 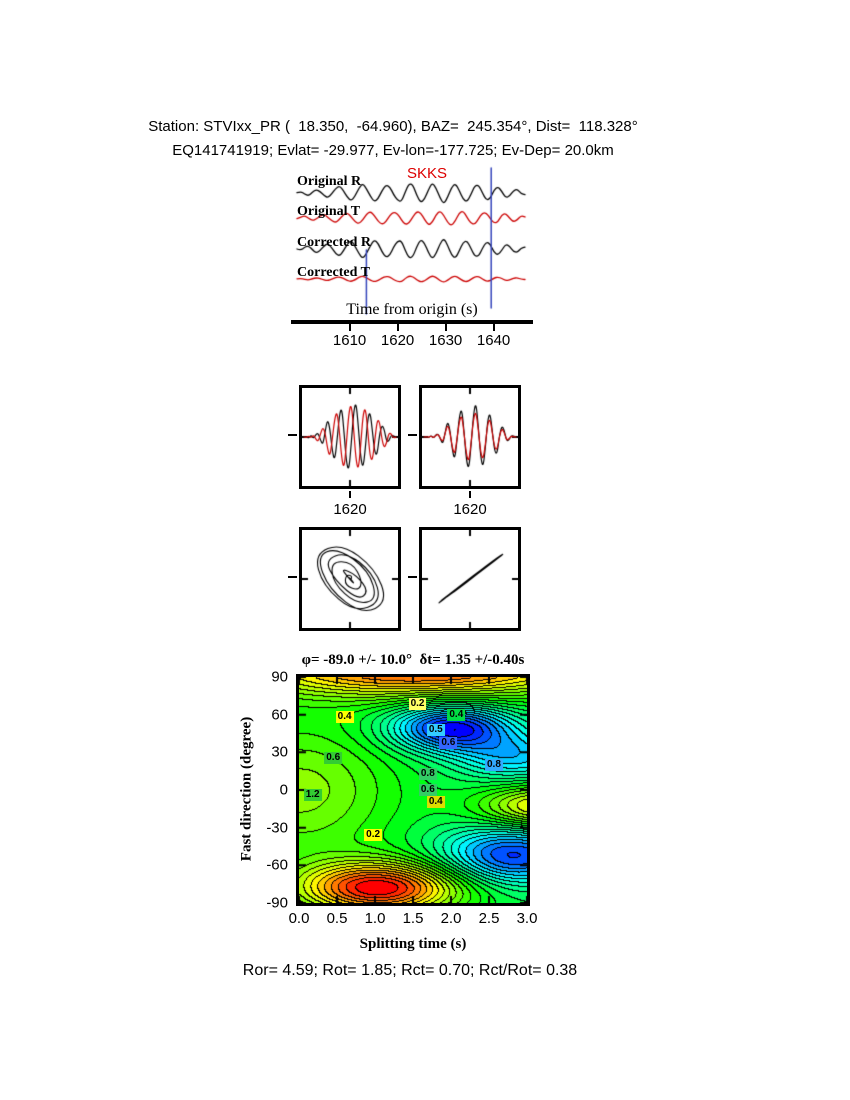 What do you see at coordinates (451, 918) in the screenshot?
I see `contour-x-tick-label: 2.0` at bounding box center [451, 918].